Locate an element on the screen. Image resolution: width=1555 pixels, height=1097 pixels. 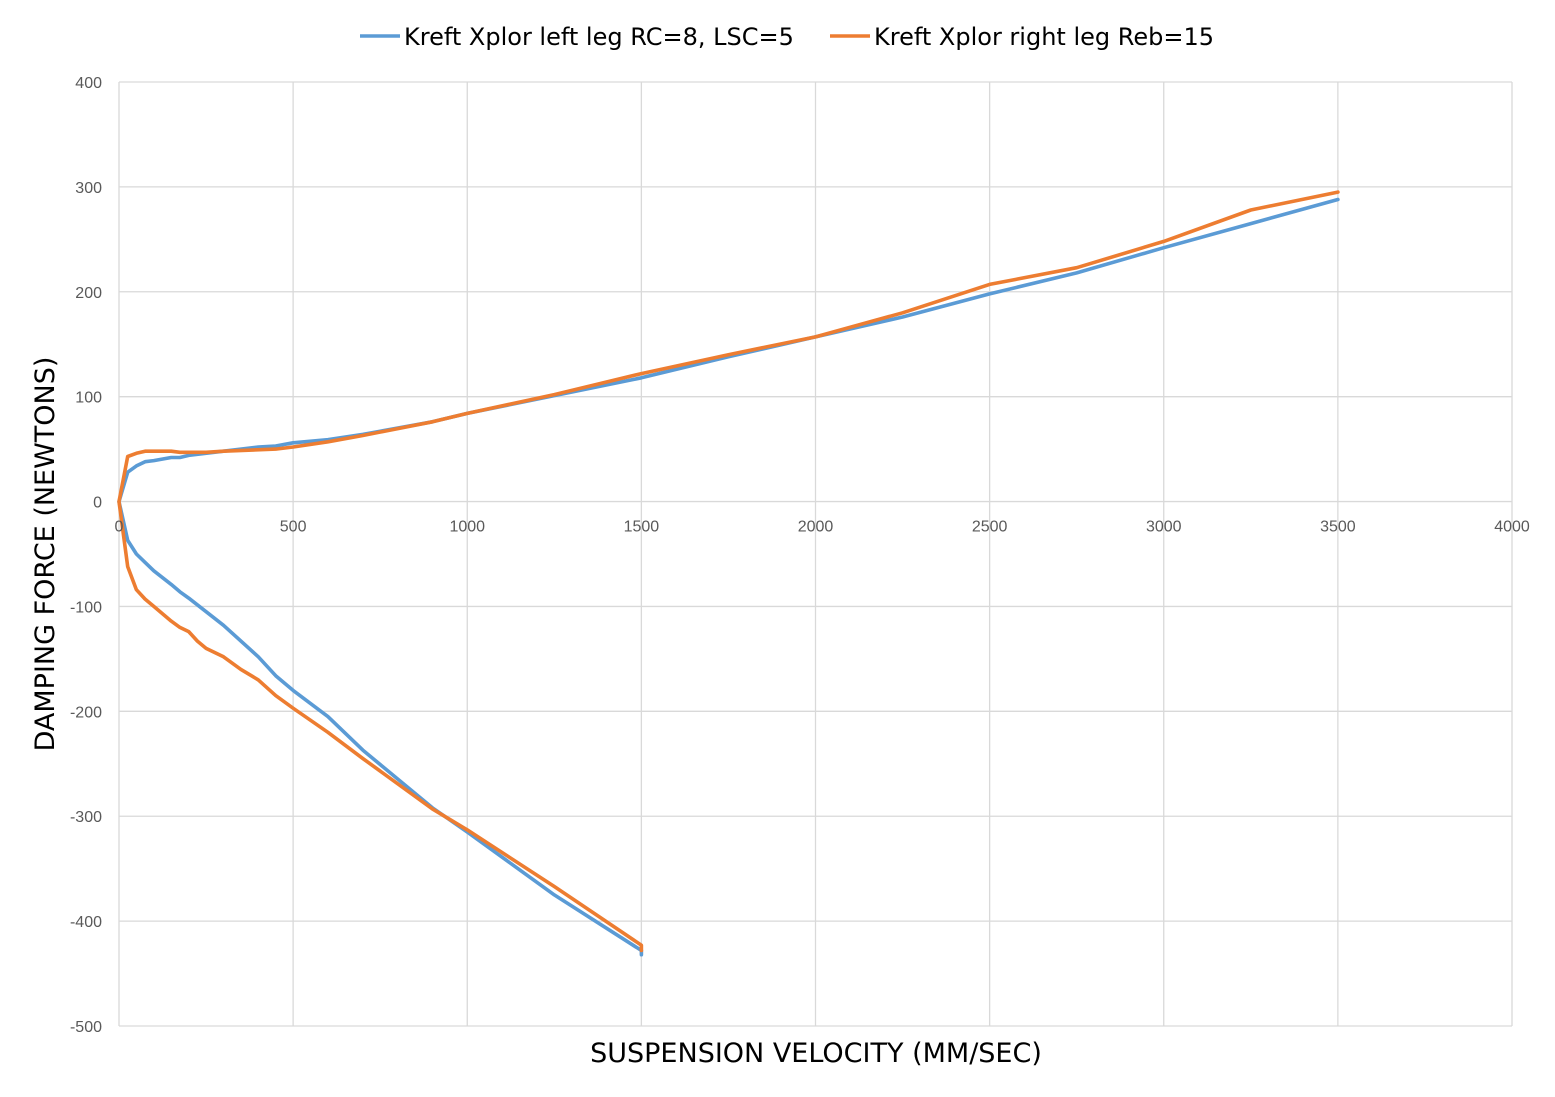
x-tick-label: 1000 is located at coordinates (467, 527).